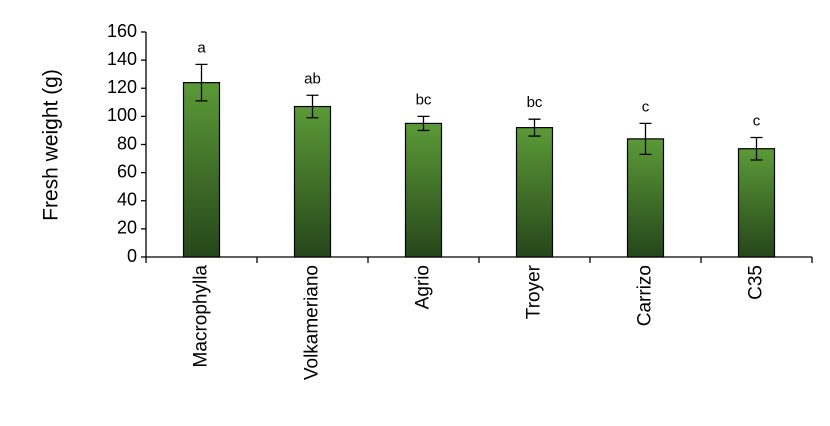  Describe the element at coordinates (122, 87) in the screenshot. I see `y-tick-label: 120` at that location.